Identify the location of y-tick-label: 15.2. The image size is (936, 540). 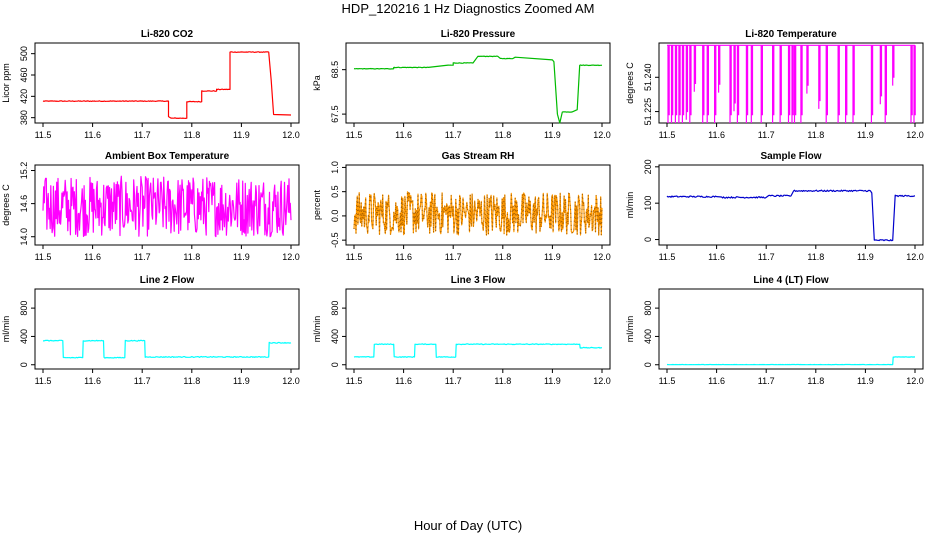
(24, 171).